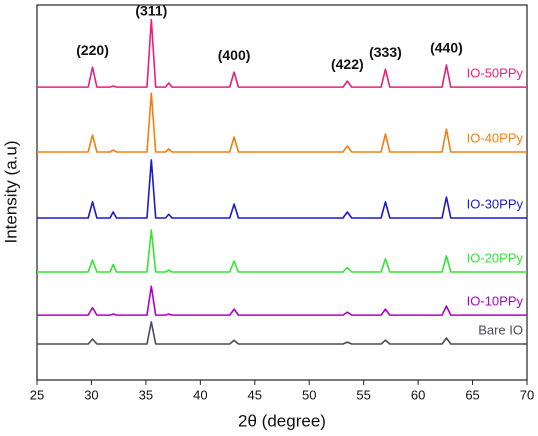  Describe the element at coordinates (418, 394) in the screenshot. I see `x-tick-label: 60` at that location.